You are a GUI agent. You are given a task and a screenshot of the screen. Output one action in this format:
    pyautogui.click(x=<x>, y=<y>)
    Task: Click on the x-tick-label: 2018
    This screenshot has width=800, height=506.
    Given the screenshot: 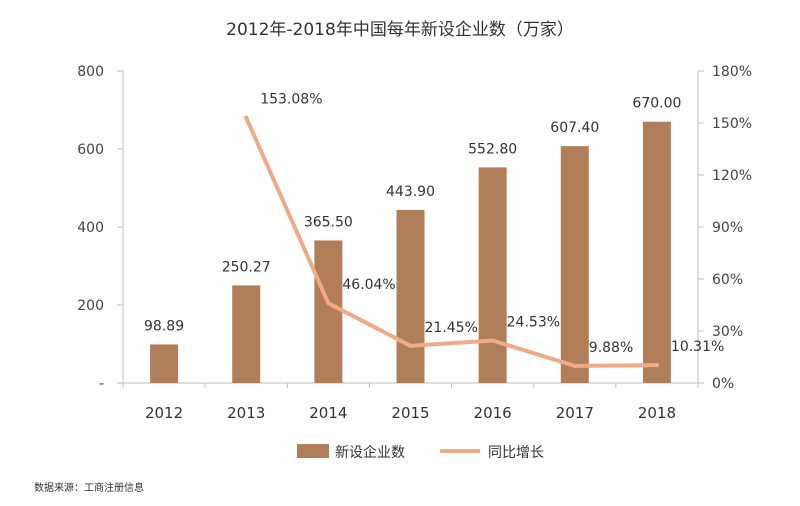 What is the action you would take?
    pyautogui.click(x=657, y=413)
    